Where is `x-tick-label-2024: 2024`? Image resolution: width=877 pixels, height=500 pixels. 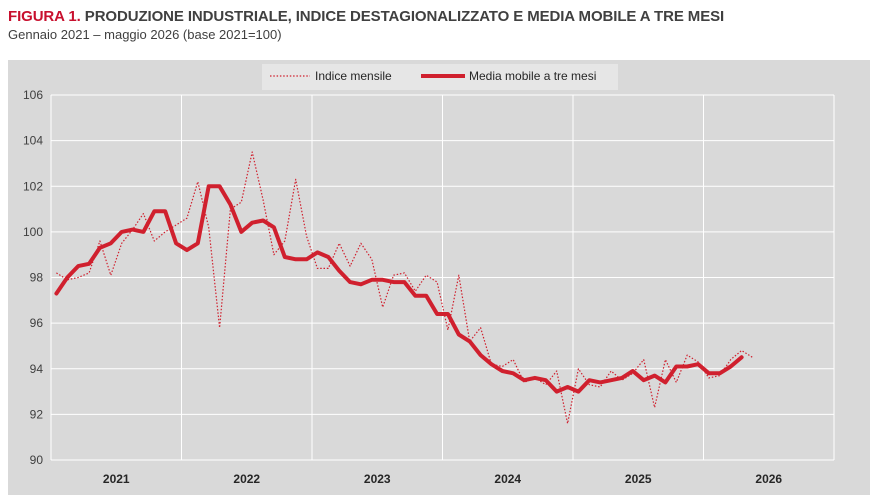 x-tick-label-2024: 2024 is located at coordinates (507, 479).